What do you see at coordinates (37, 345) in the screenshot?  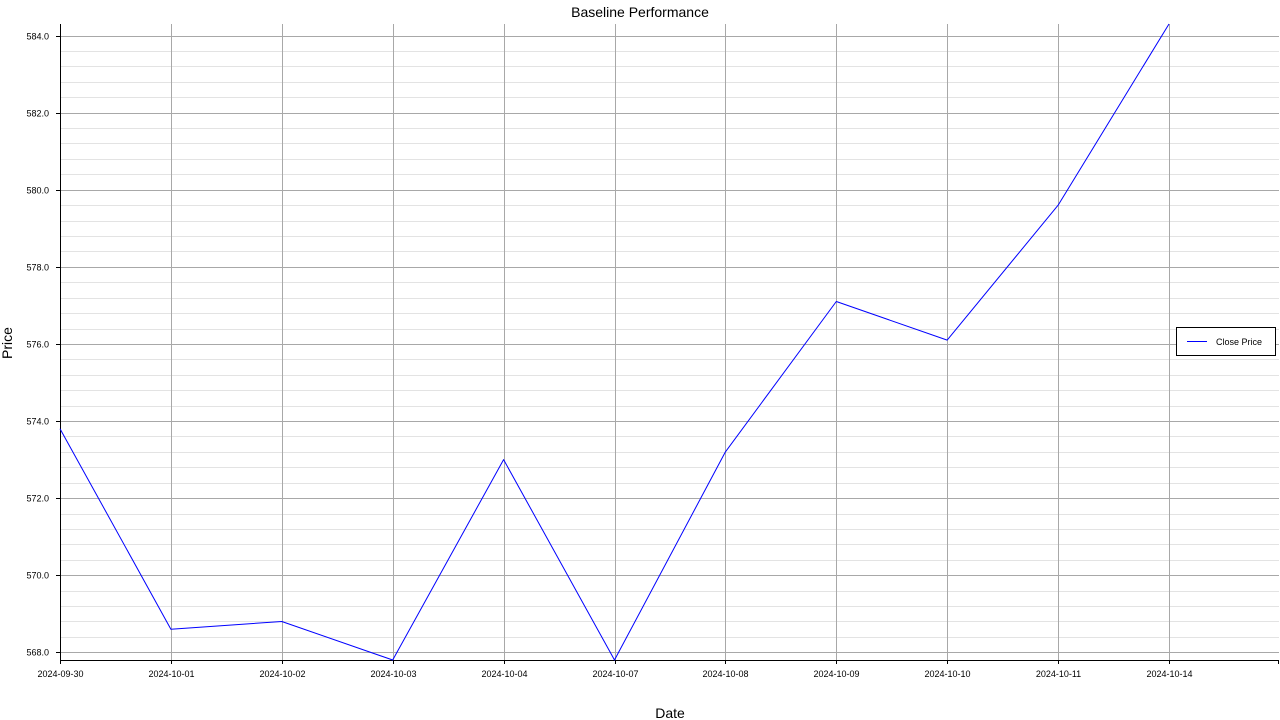 I see `y-tick-label: 576.0` at bounding box center [37, 345].